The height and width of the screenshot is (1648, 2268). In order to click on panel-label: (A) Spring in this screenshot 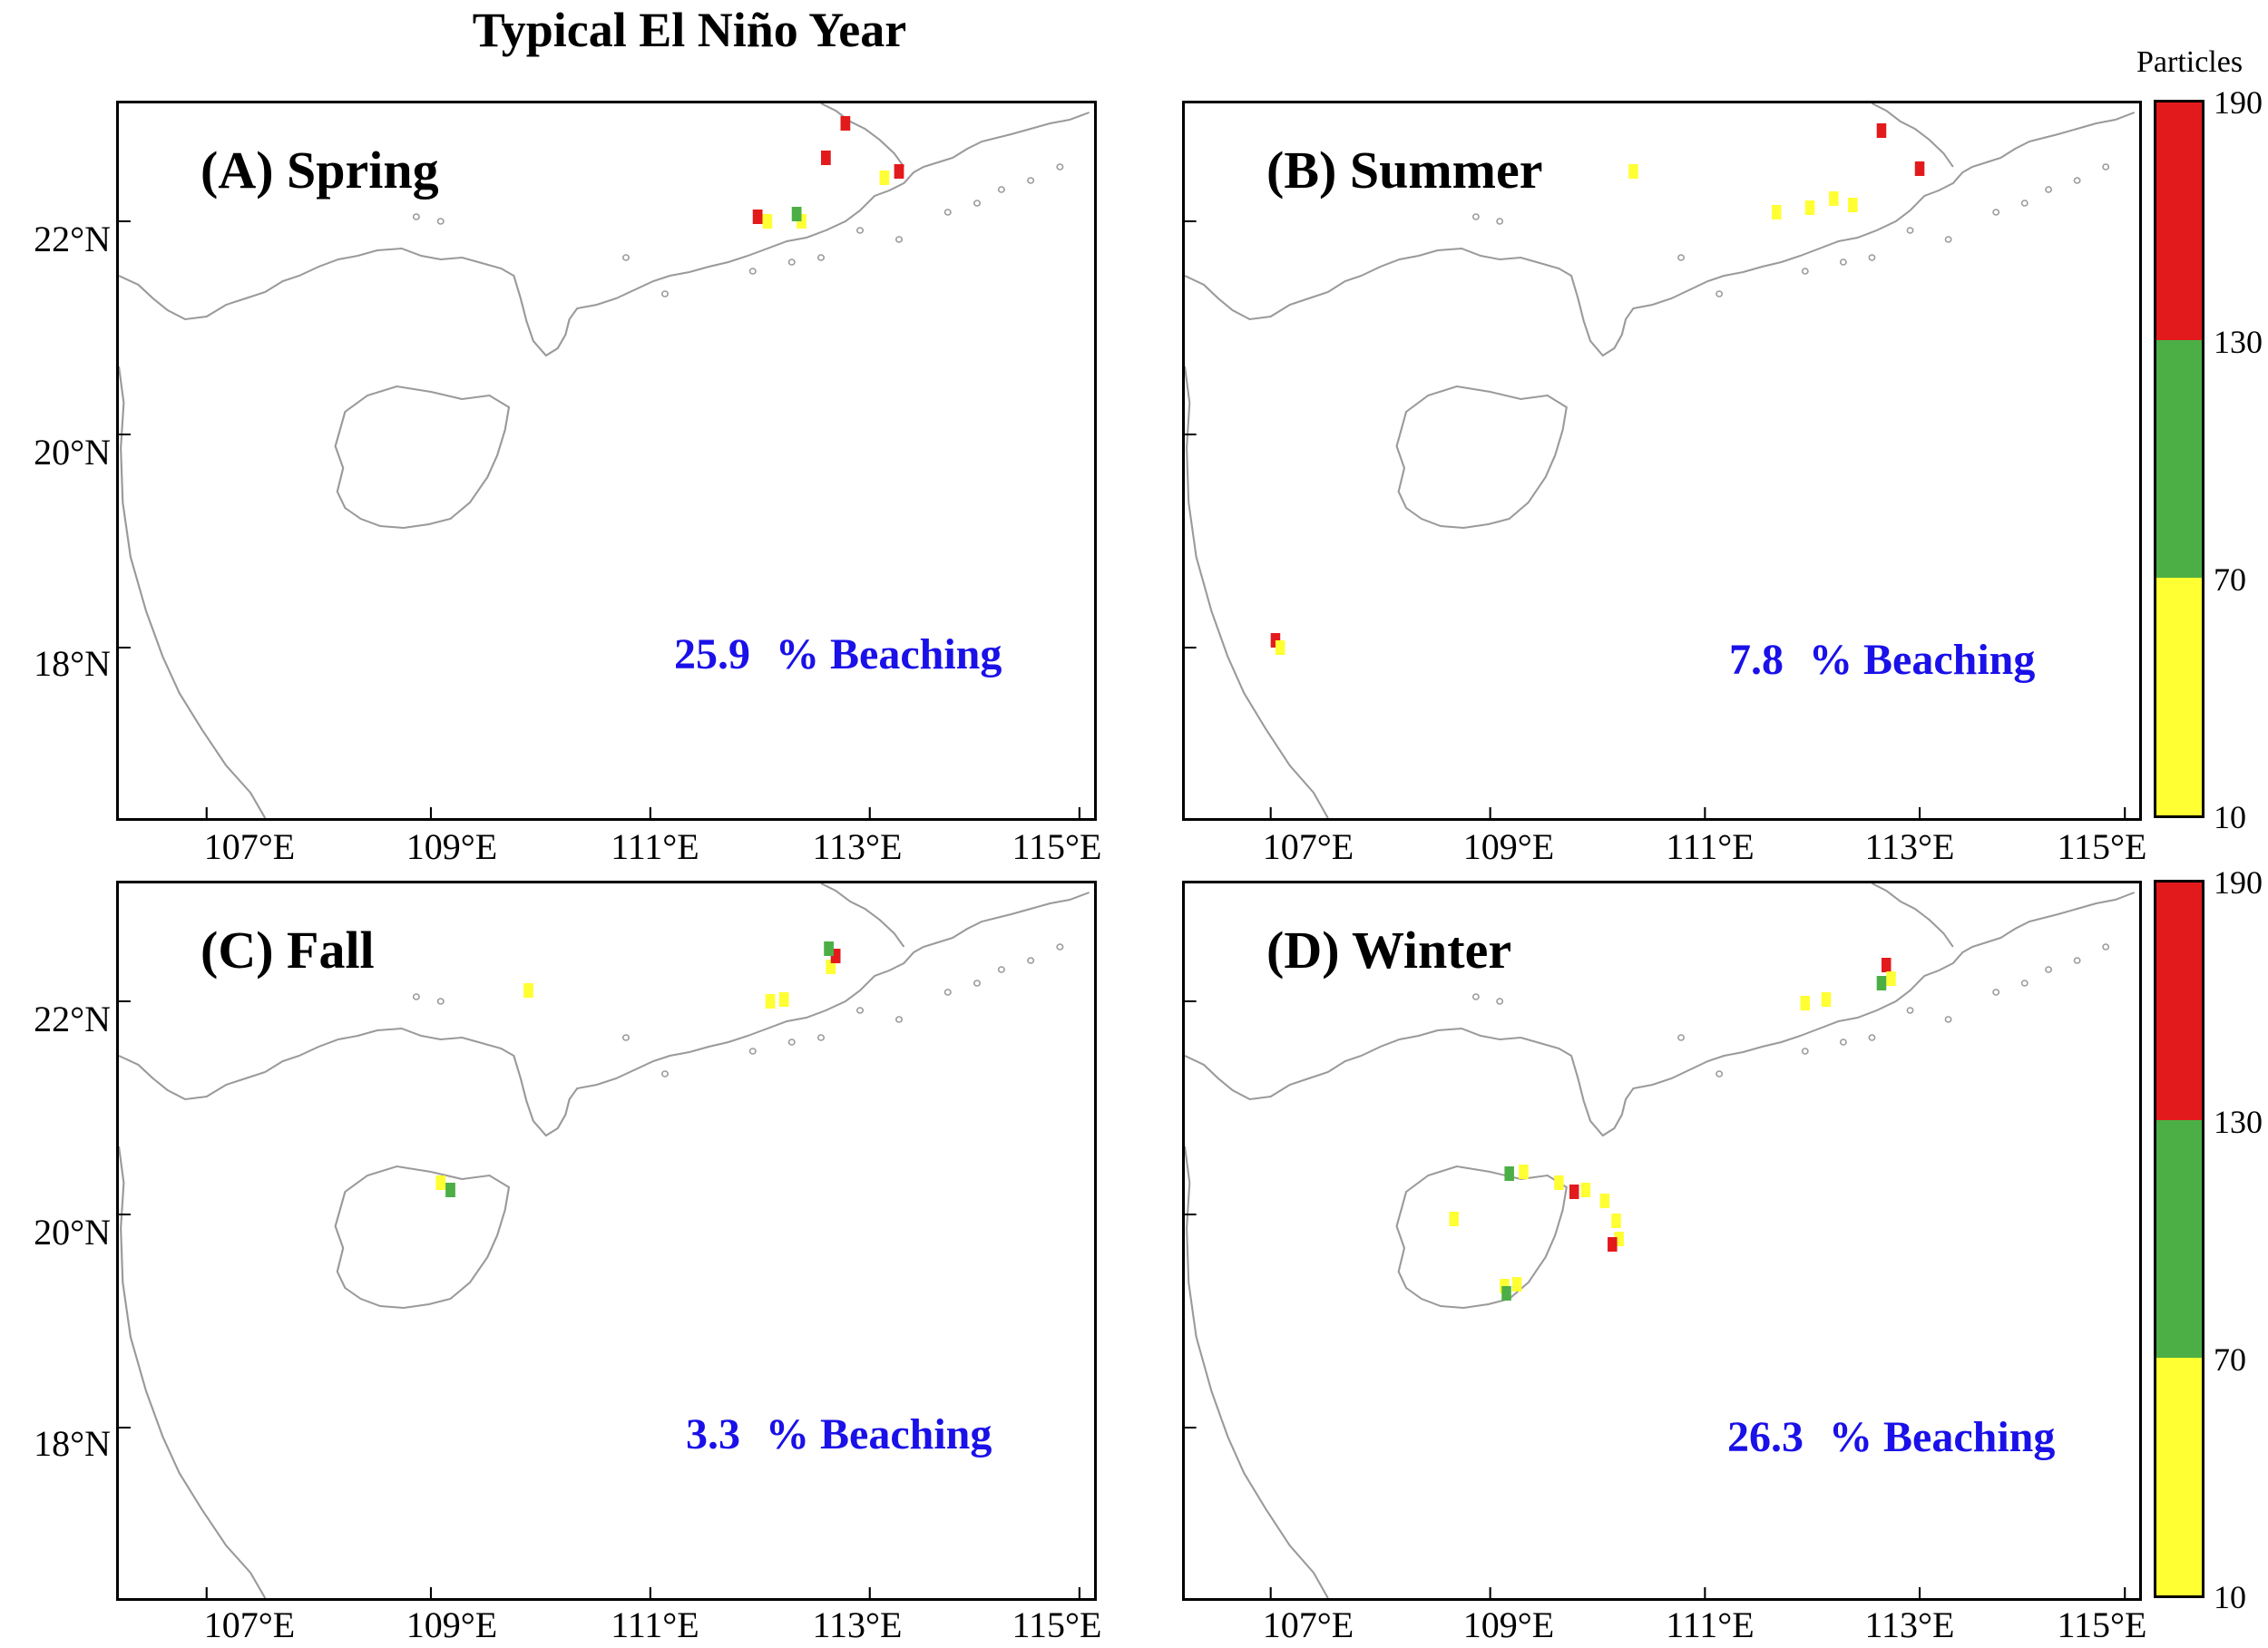, I will do `click(319, 170)`.